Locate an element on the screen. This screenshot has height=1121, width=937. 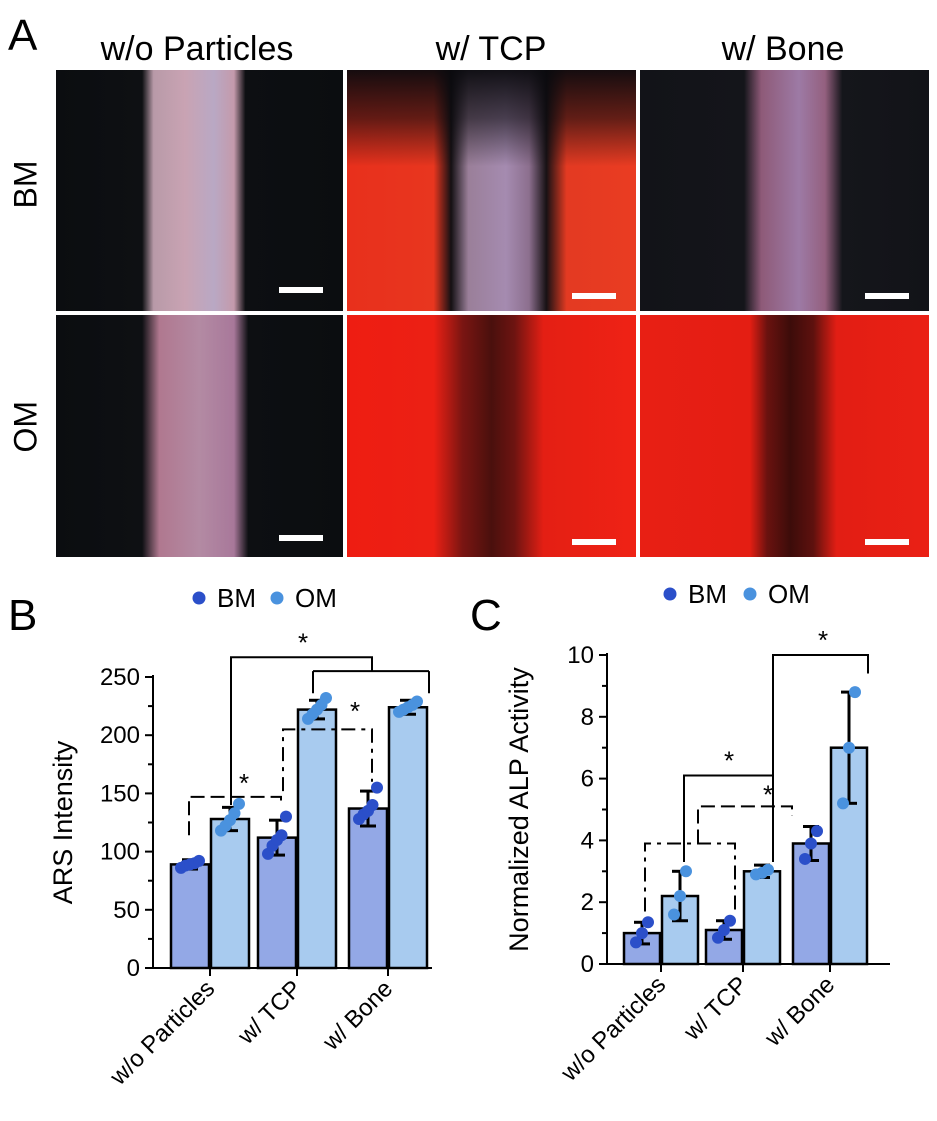
panel-c-letter: C is located at coordinates (486, 615).